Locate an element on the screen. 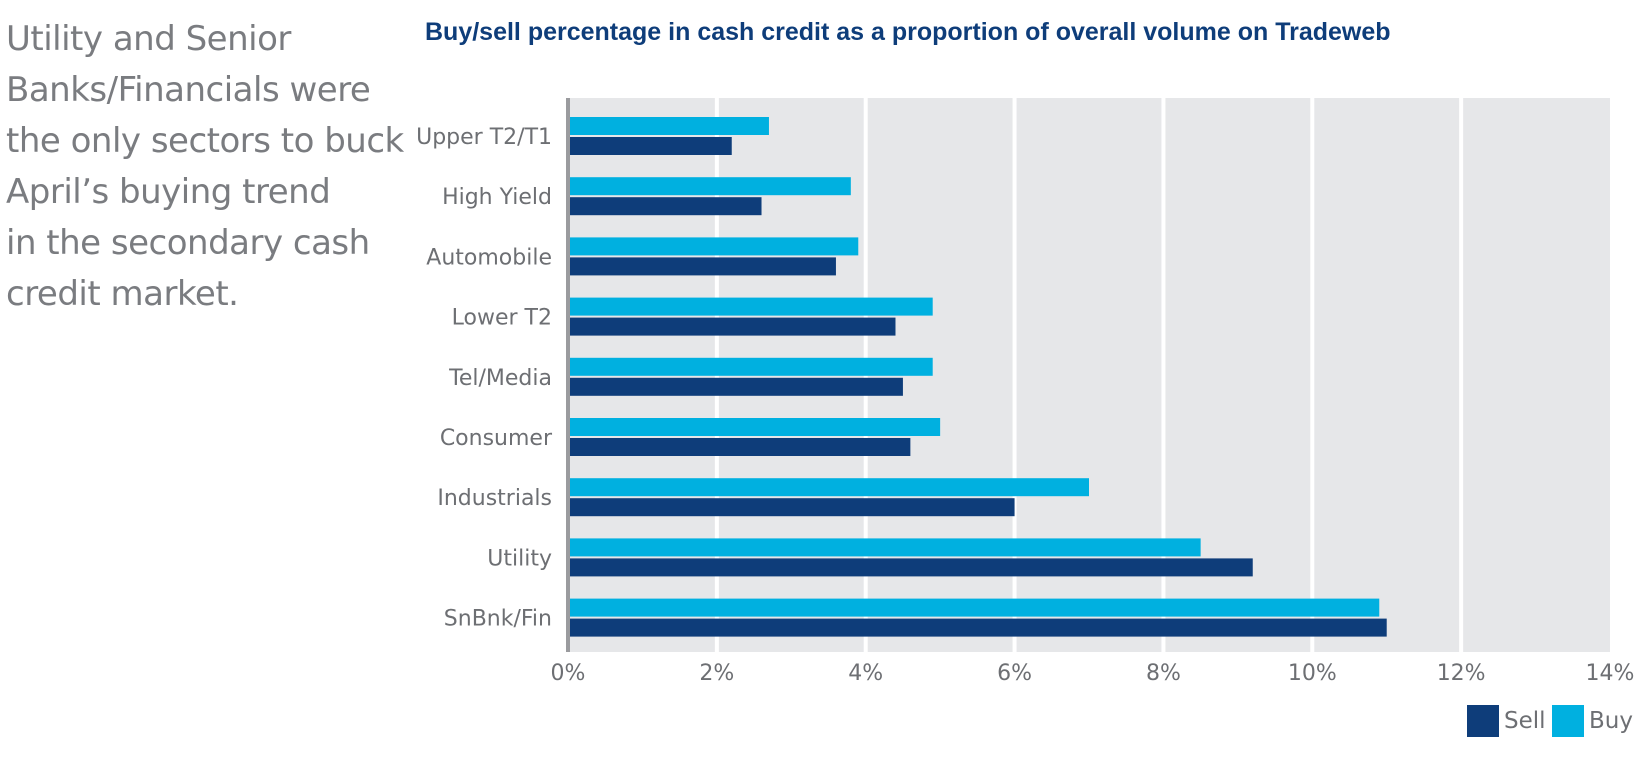 Image resolution: width=1641 pixels, height=757 pixels. category-label: Utility is located at coordinates (519, 558).